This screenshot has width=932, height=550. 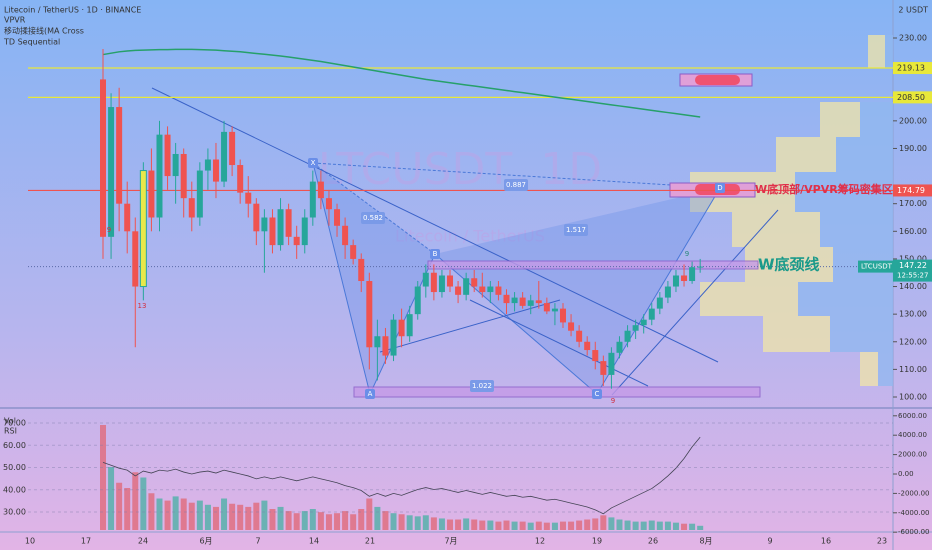 I want to click on x-tick-label: 10, so click(x=30, y=541).